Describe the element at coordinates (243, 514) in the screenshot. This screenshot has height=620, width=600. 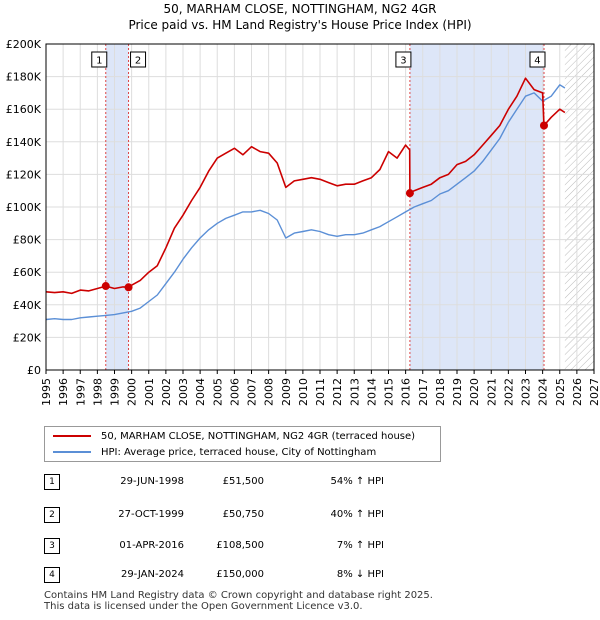
I see `sale-price: £50,750` at that location.